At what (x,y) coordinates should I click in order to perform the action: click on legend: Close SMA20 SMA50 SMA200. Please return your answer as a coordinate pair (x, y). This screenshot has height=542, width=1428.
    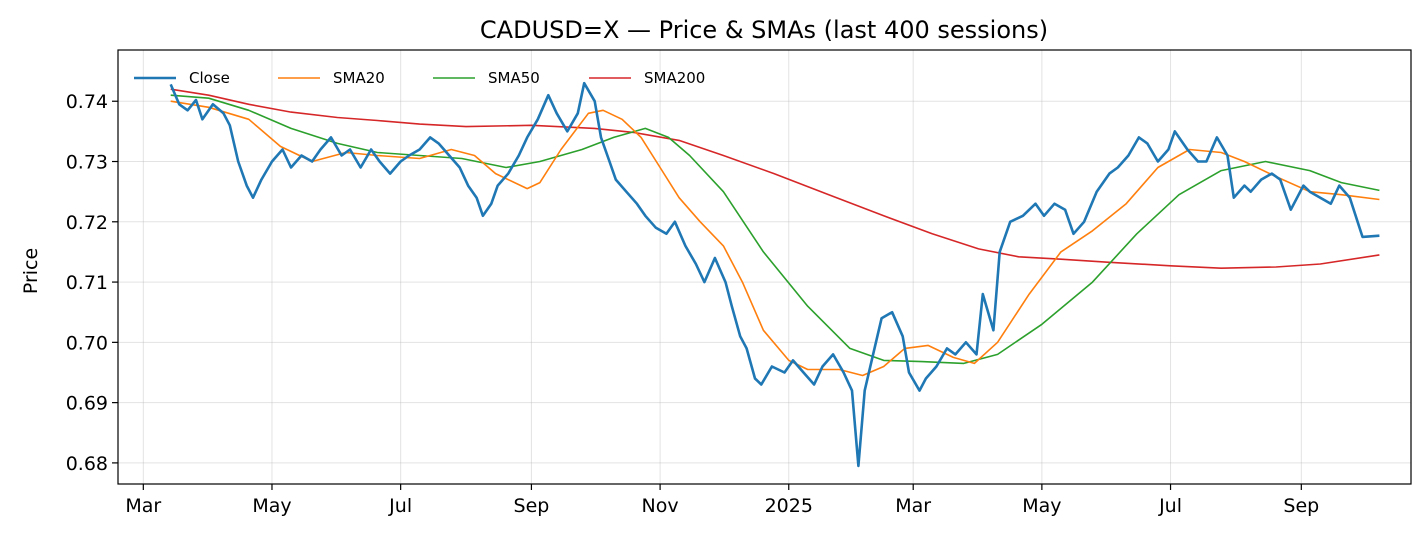
    Looking at the image, I should click on (419, 78).